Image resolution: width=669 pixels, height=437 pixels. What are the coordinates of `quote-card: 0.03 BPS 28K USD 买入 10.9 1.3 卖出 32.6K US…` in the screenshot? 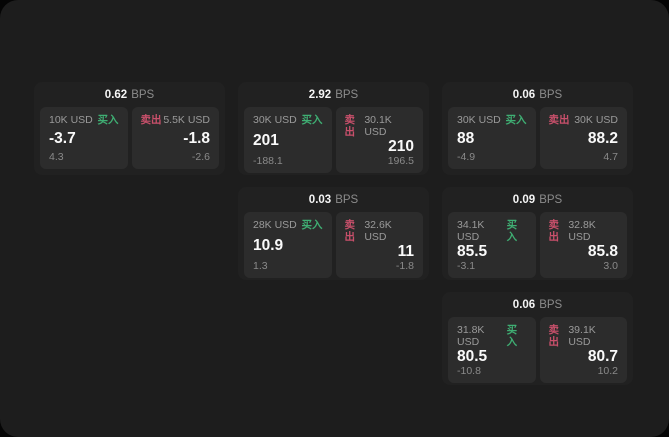 It's located at (333, 233).